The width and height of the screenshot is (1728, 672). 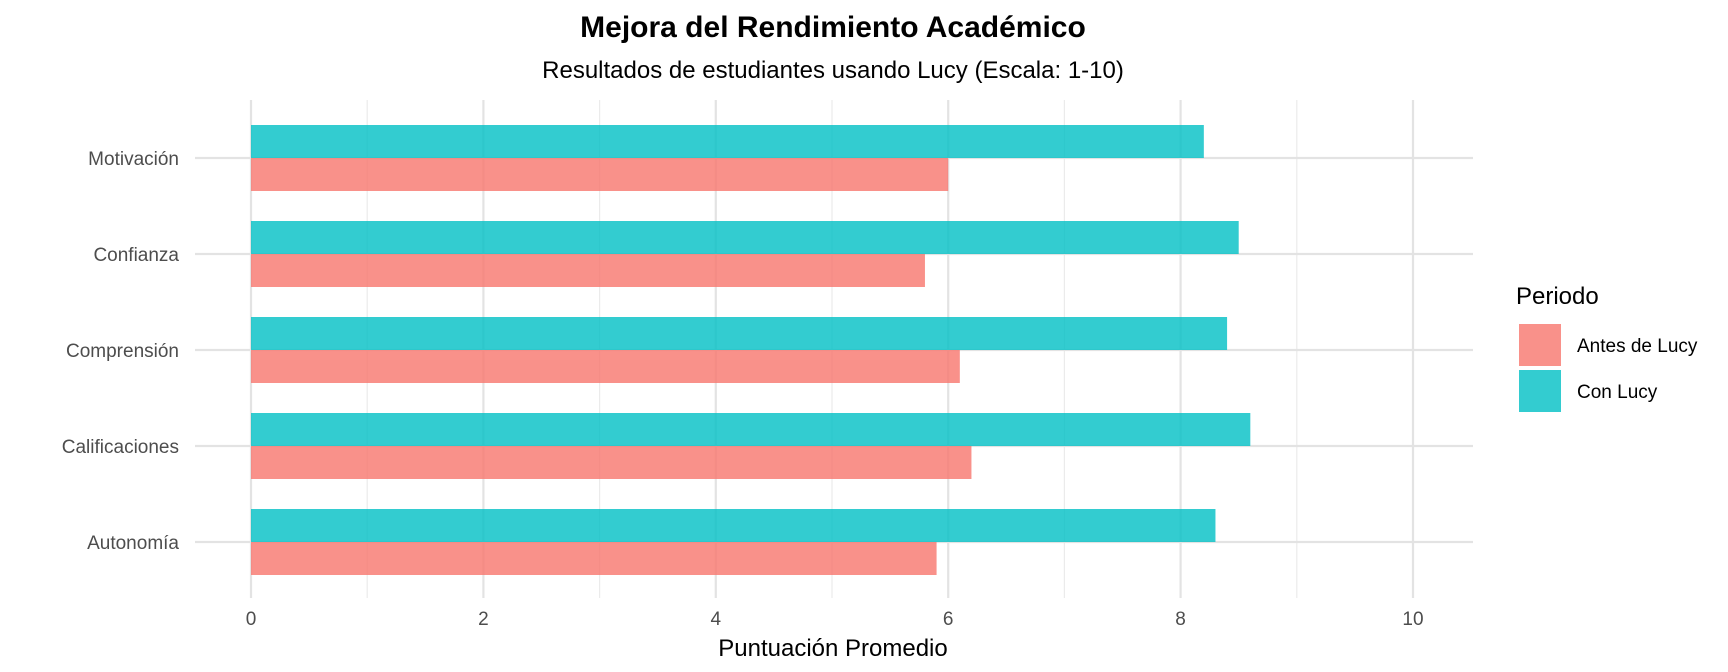 I want to click on x-tick-label: 10, so click(x=1412, y=619).